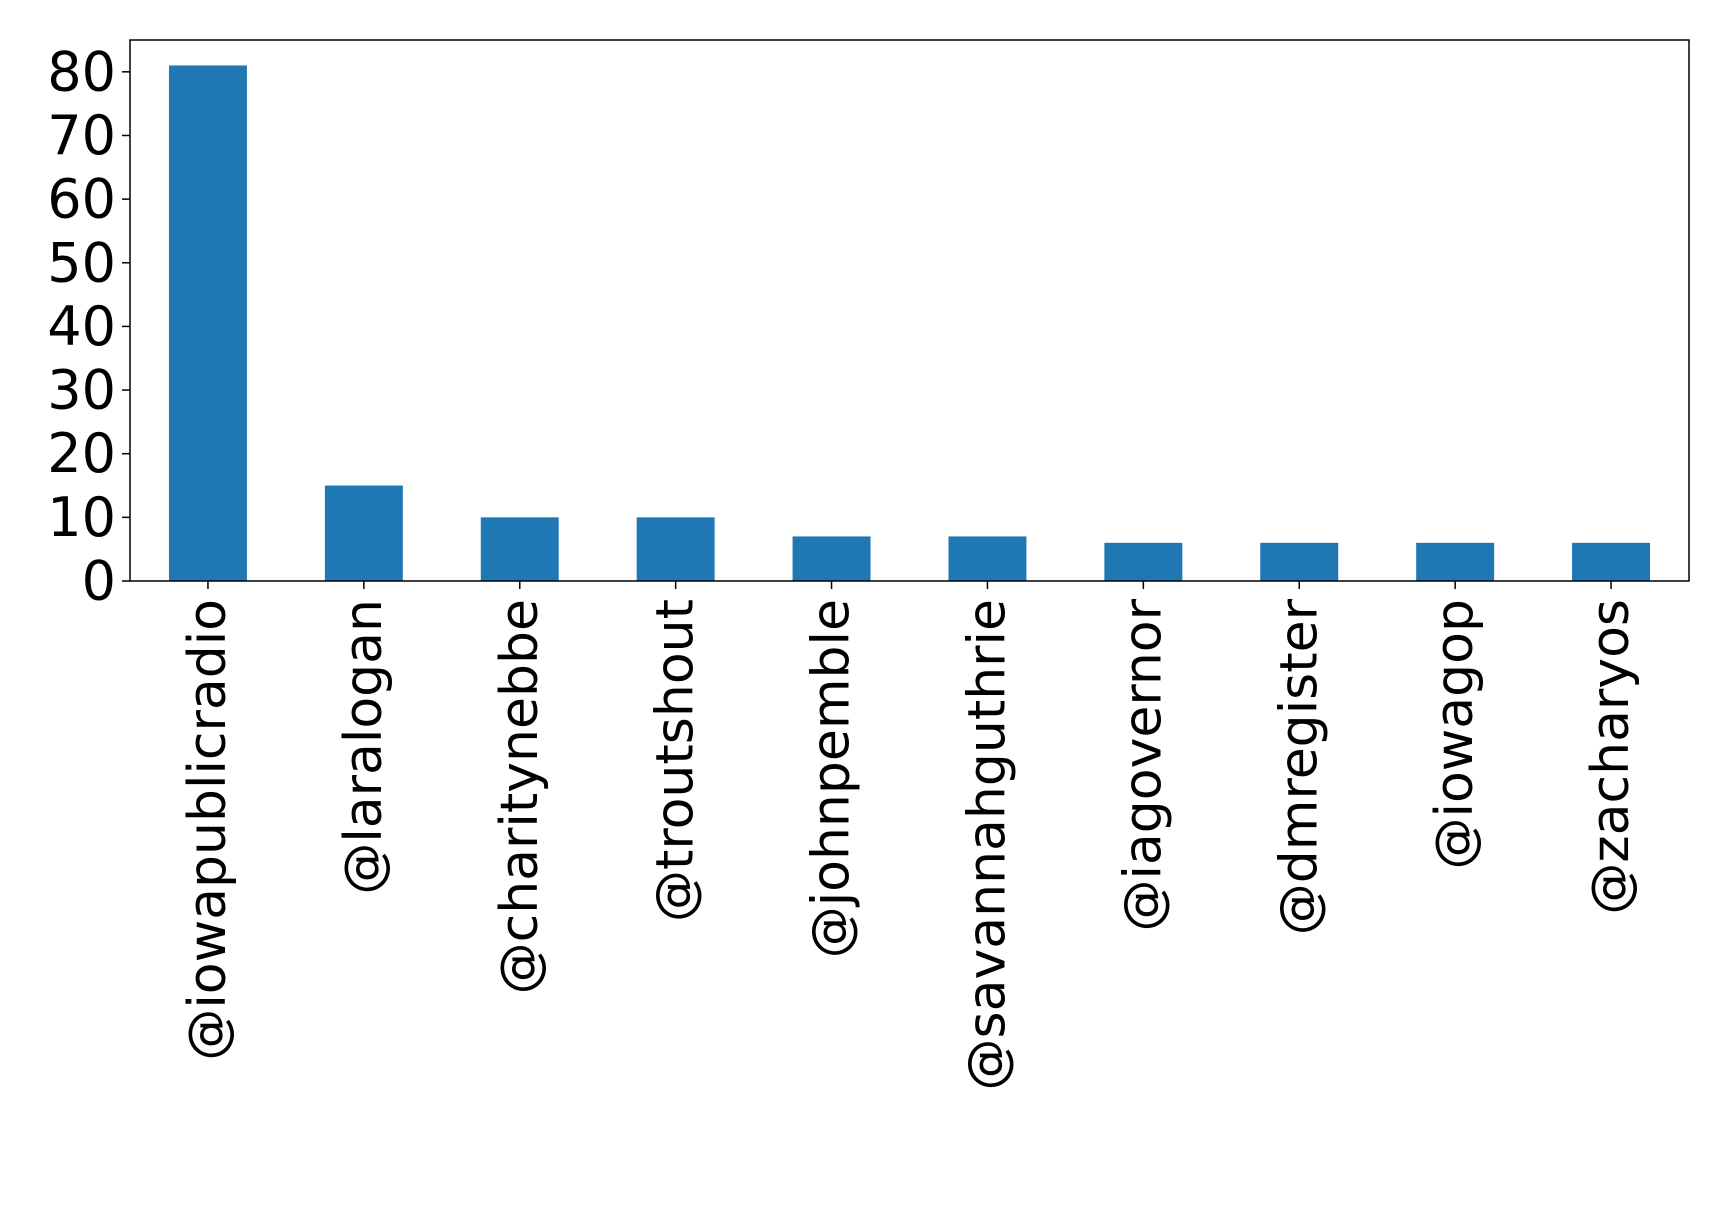 This screenshot has height=1218, width=1719. What do you see at coordinates (987, 844) in the screenshot?
I see `x-tick-label: @savannahguthrie` at bounding box center [987, 844].